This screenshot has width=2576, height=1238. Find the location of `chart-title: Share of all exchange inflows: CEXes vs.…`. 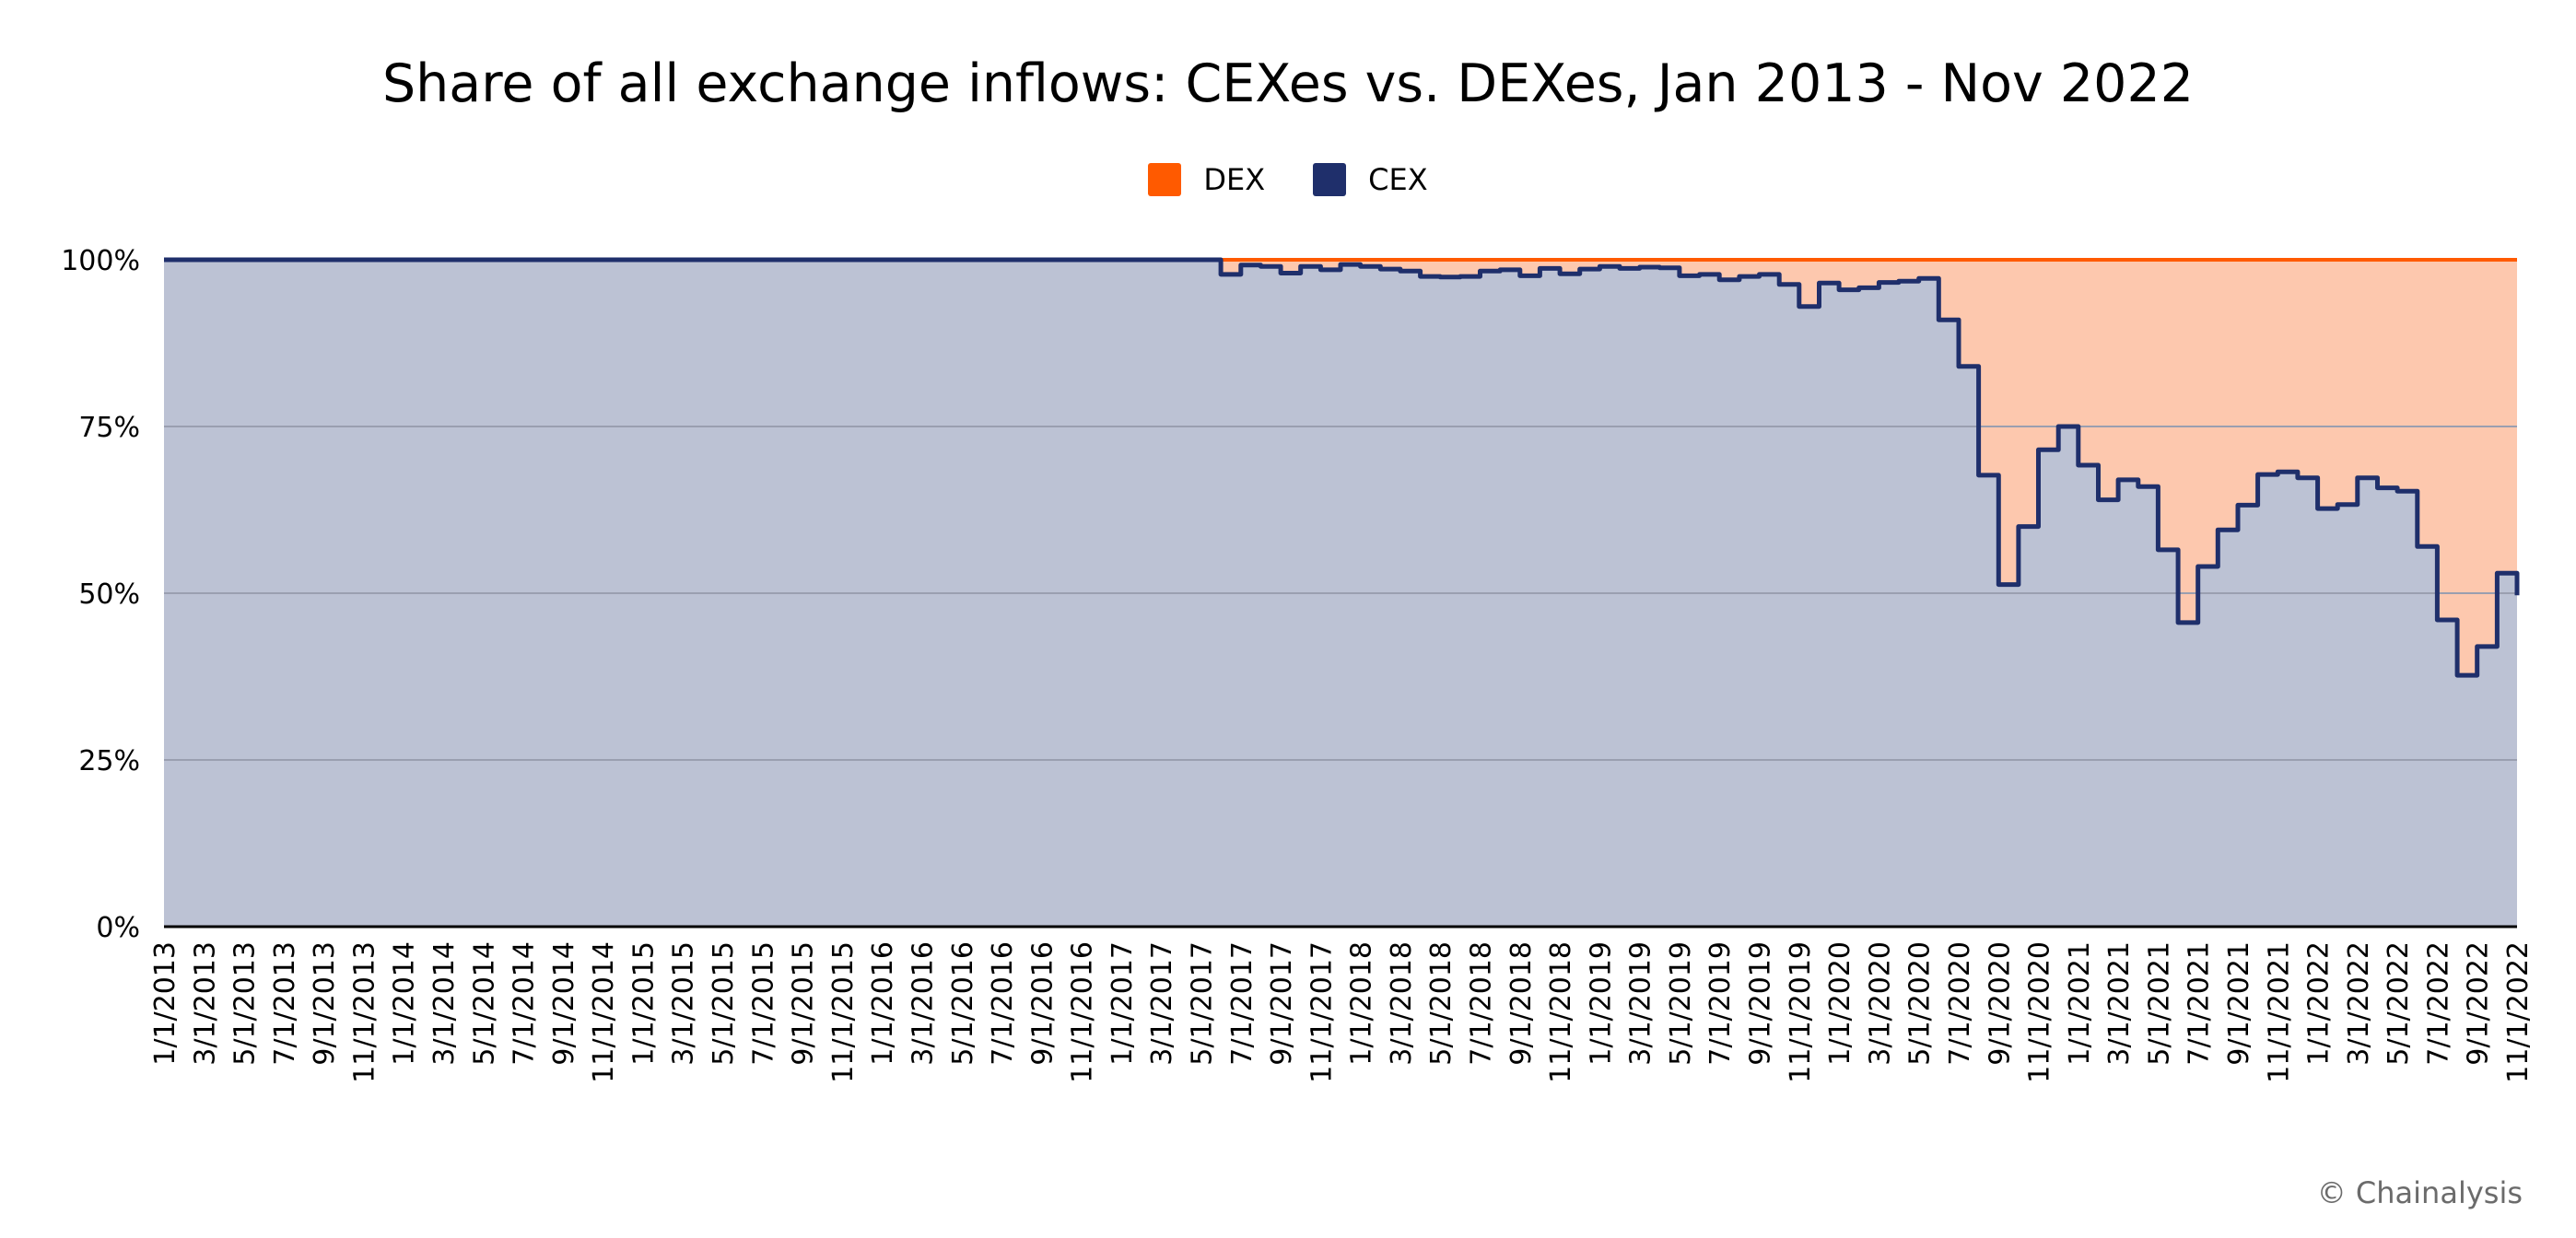

chart-title: Share of all exchange inflows: CEXes vs.… is located at coordinates (1288, 83).